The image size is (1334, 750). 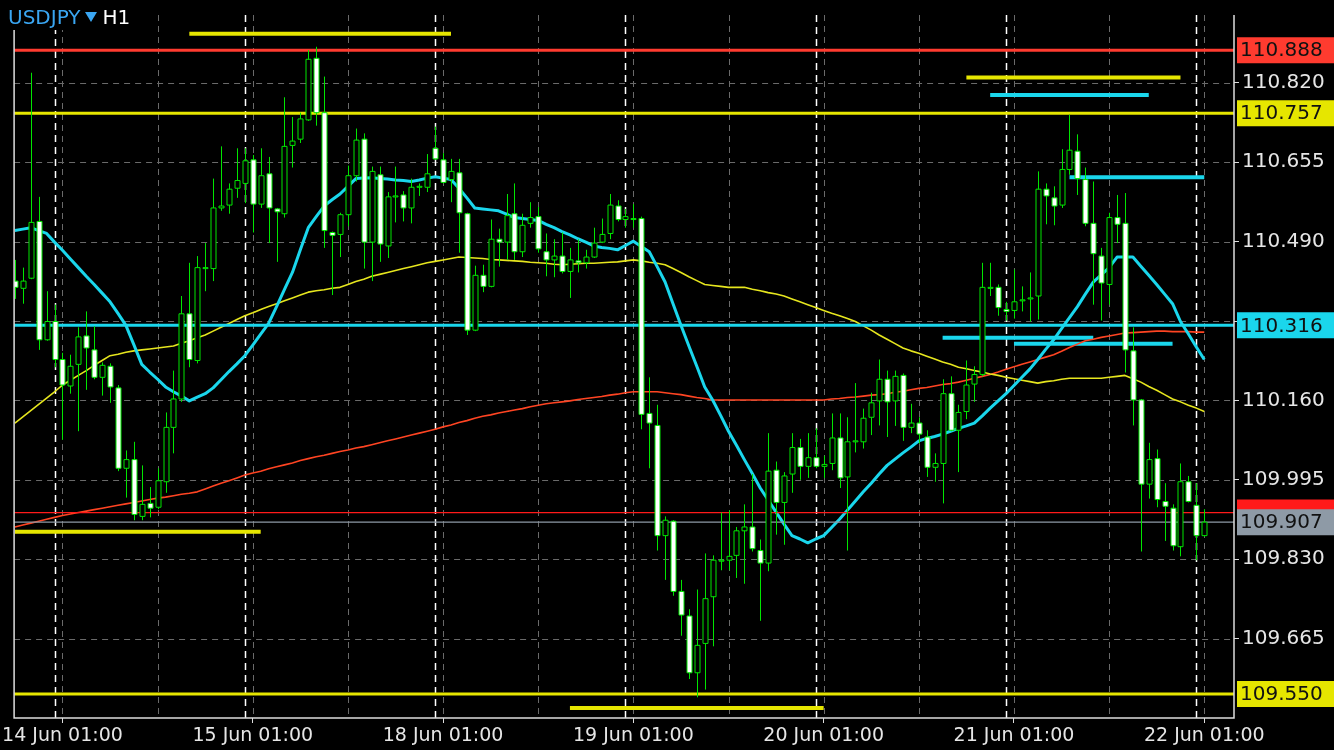 What do you see at coordinates (1014, 734) in the screenshot?
I see `x-tick-label: 21 Jun 01:00` at bounding box center [1014, 734].